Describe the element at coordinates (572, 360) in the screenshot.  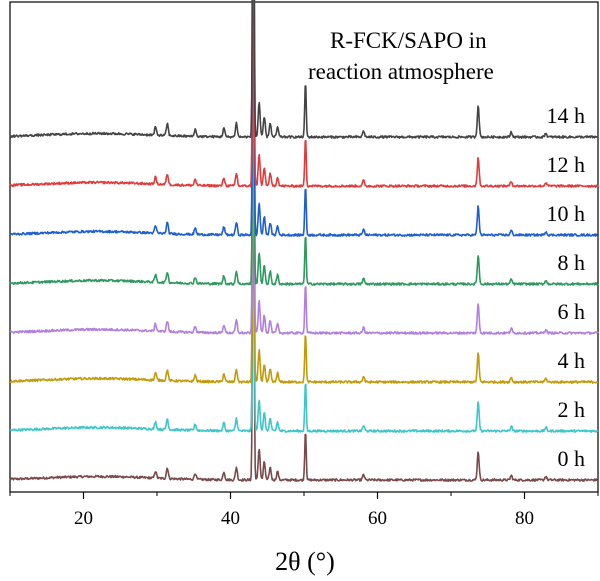
I see `series-label-4h: 4 h` at that location.